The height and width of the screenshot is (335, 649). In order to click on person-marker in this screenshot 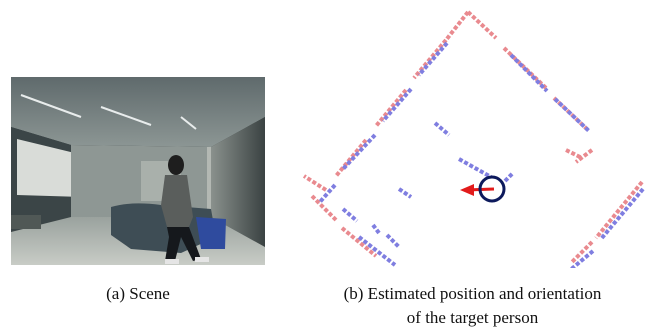, I will do `click(492, 189)`.